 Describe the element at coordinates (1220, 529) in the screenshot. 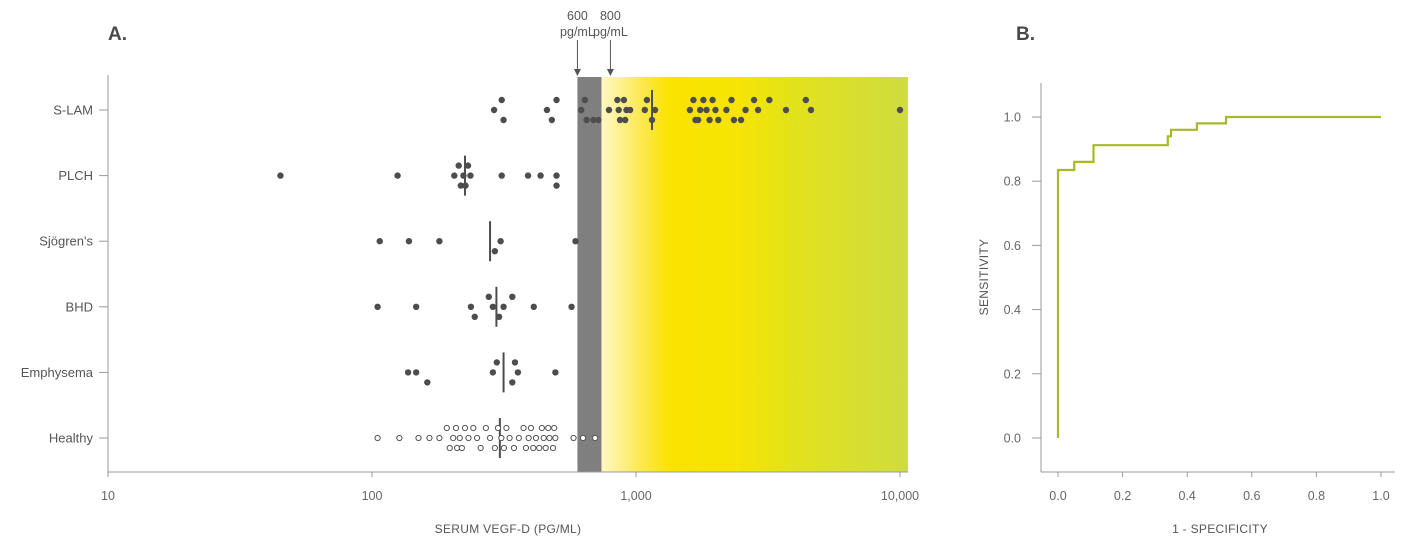

I see `panel-b-x-axis-title: 1 - SPECIFICITY` at that location.